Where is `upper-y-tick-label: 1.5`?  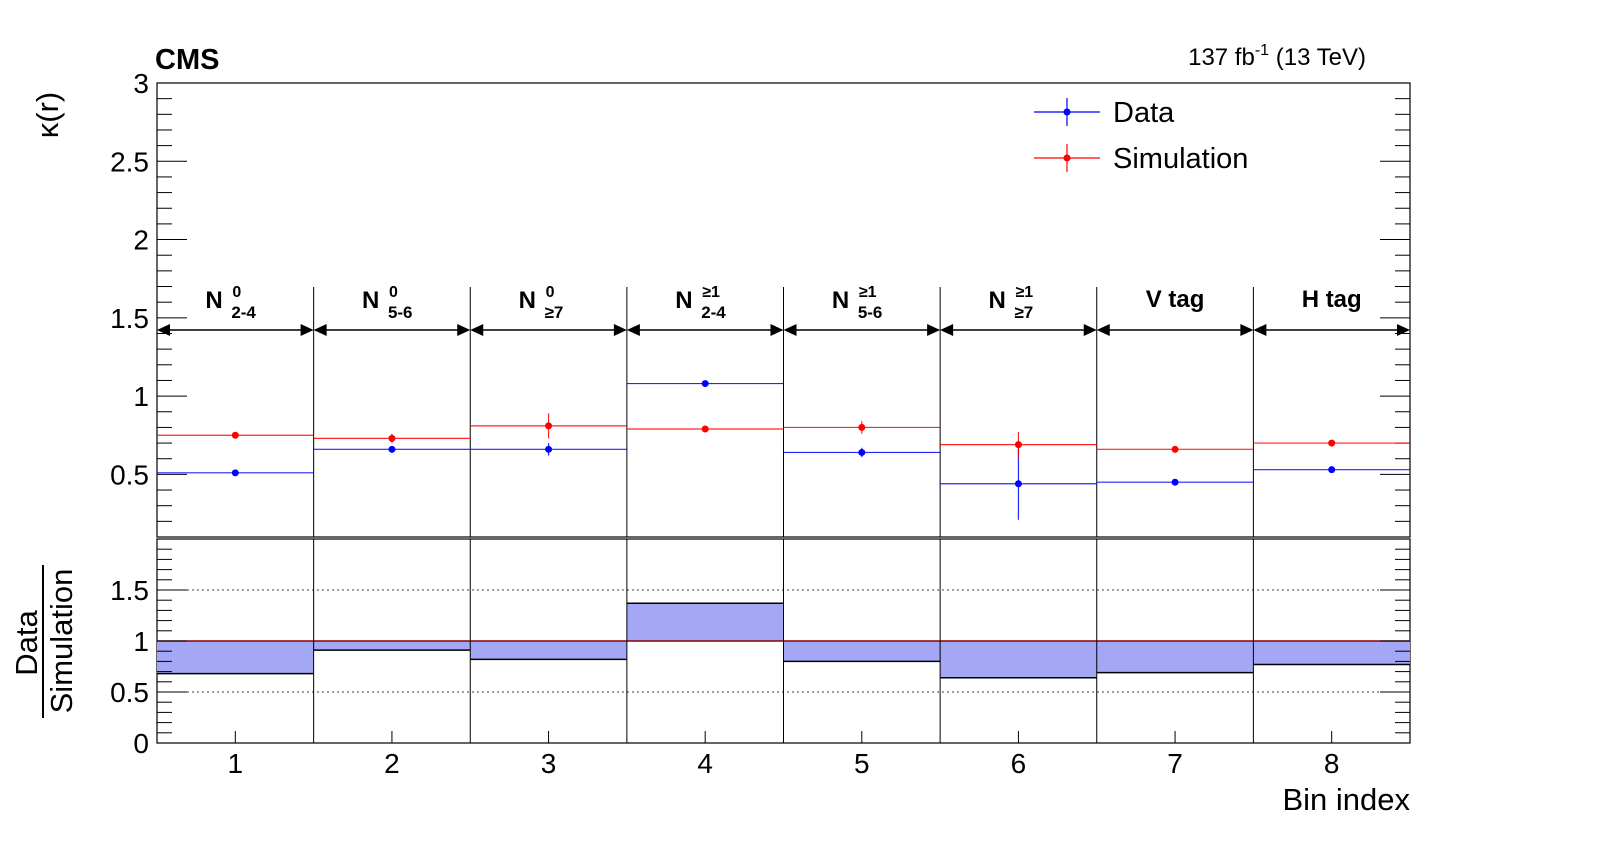
upper-y-tick-label: 1.5 is located at coordinates (129, 318).